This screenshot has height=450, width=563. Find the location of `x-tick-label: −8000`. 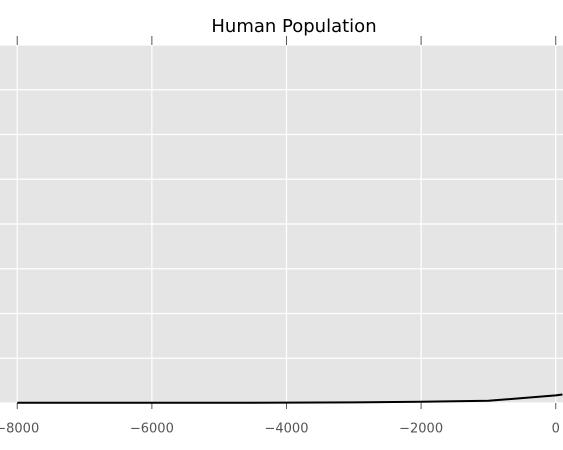

x-tick-label: −8000 is located at coordinates (19, 429).